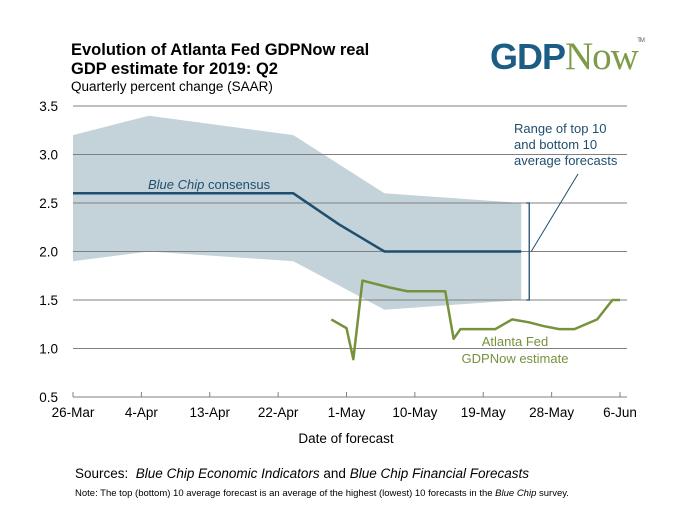  What do you see at coordinates (515, 358) in the screenshot?
I see `gdpnow-label-line: GDPNow estimate` at bounding box center [515, 358].